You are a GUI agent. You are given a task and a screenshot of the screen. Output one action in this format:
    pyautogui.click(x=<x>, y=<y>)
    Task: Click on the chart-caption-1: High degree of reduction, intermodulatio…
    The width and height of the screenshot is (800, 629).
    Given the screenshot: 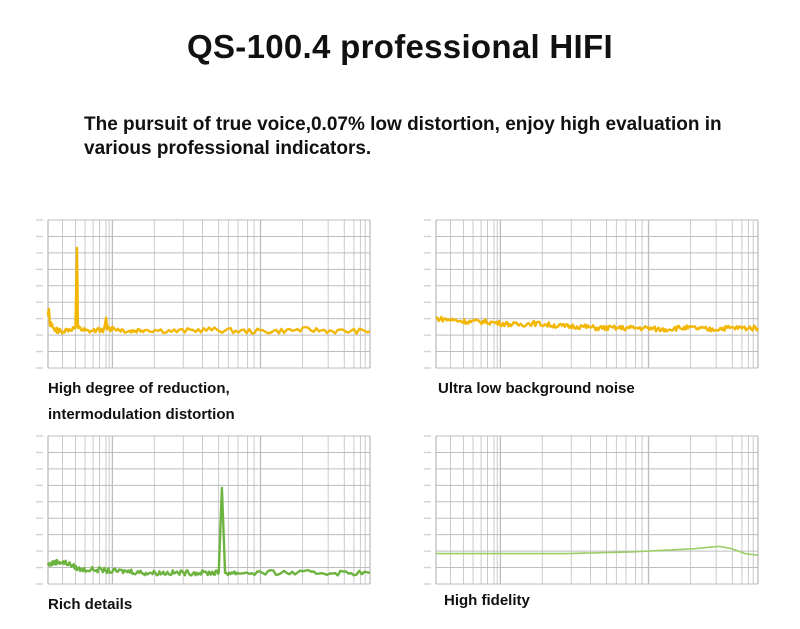 What is the action you would take?
    pyautogui.click(x=141, y=402)
    